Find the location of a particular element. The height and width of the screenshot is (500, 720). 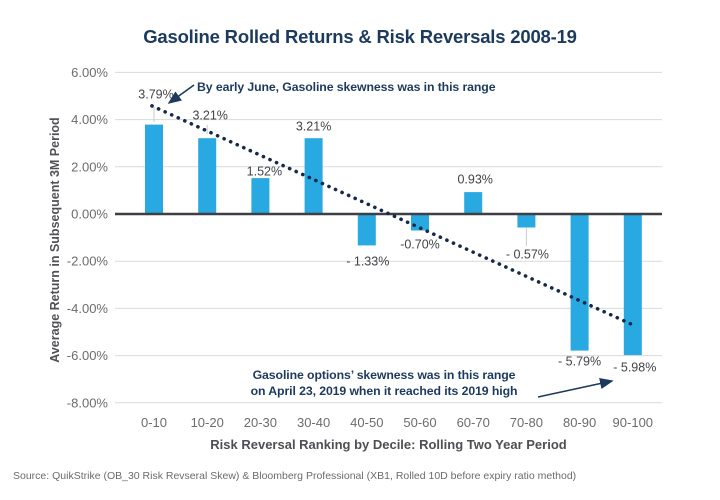

x-tick-label: 70-80 is located at coordinates (526, 422).